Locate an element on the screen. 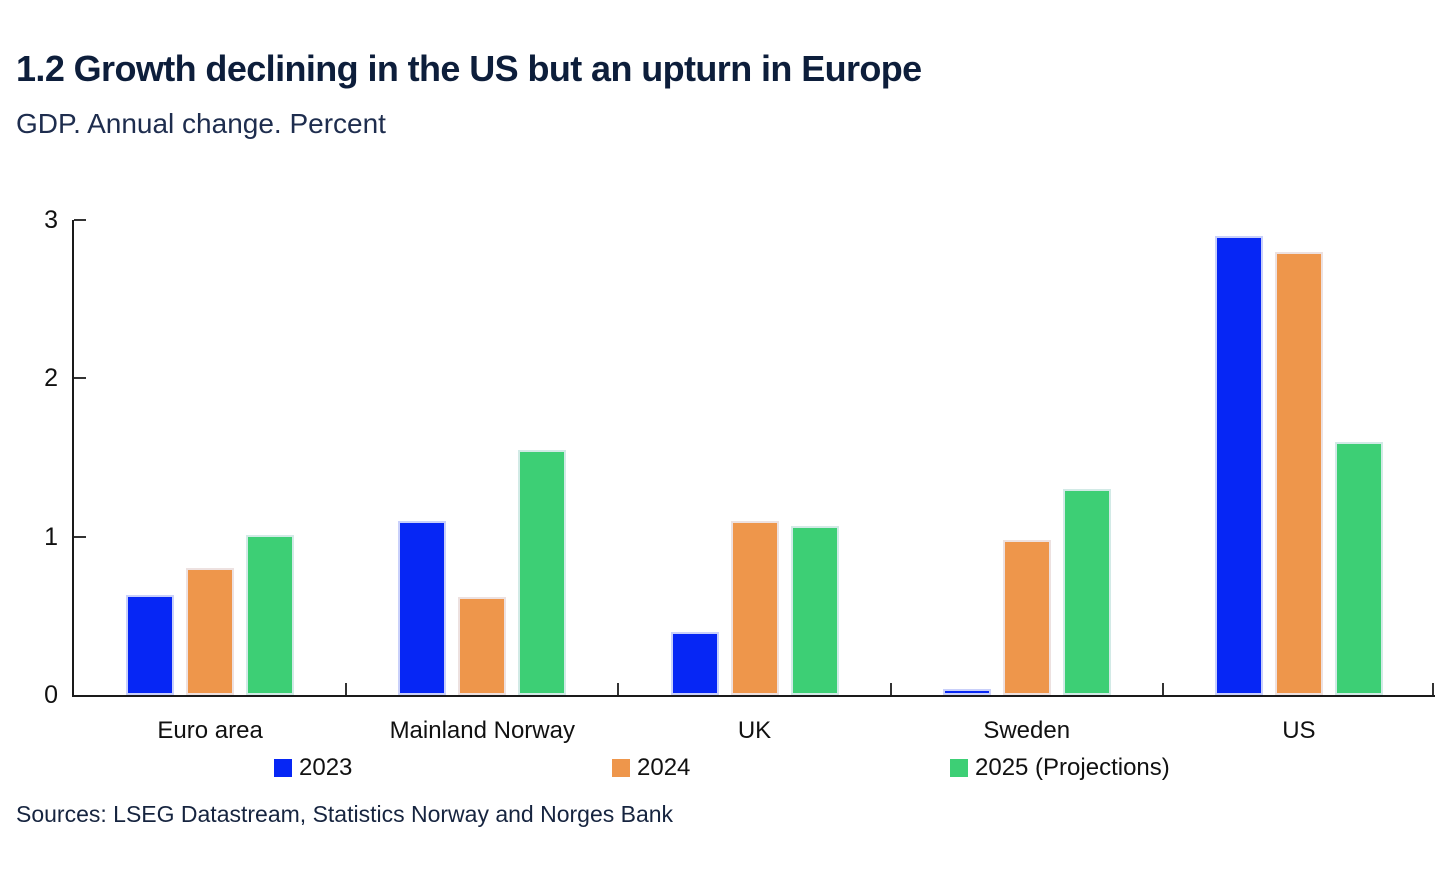 Image resolution: width=1445 pixels, height=875 pixels. legend-item-2024: 2024 is located at coordinates (651, 768).